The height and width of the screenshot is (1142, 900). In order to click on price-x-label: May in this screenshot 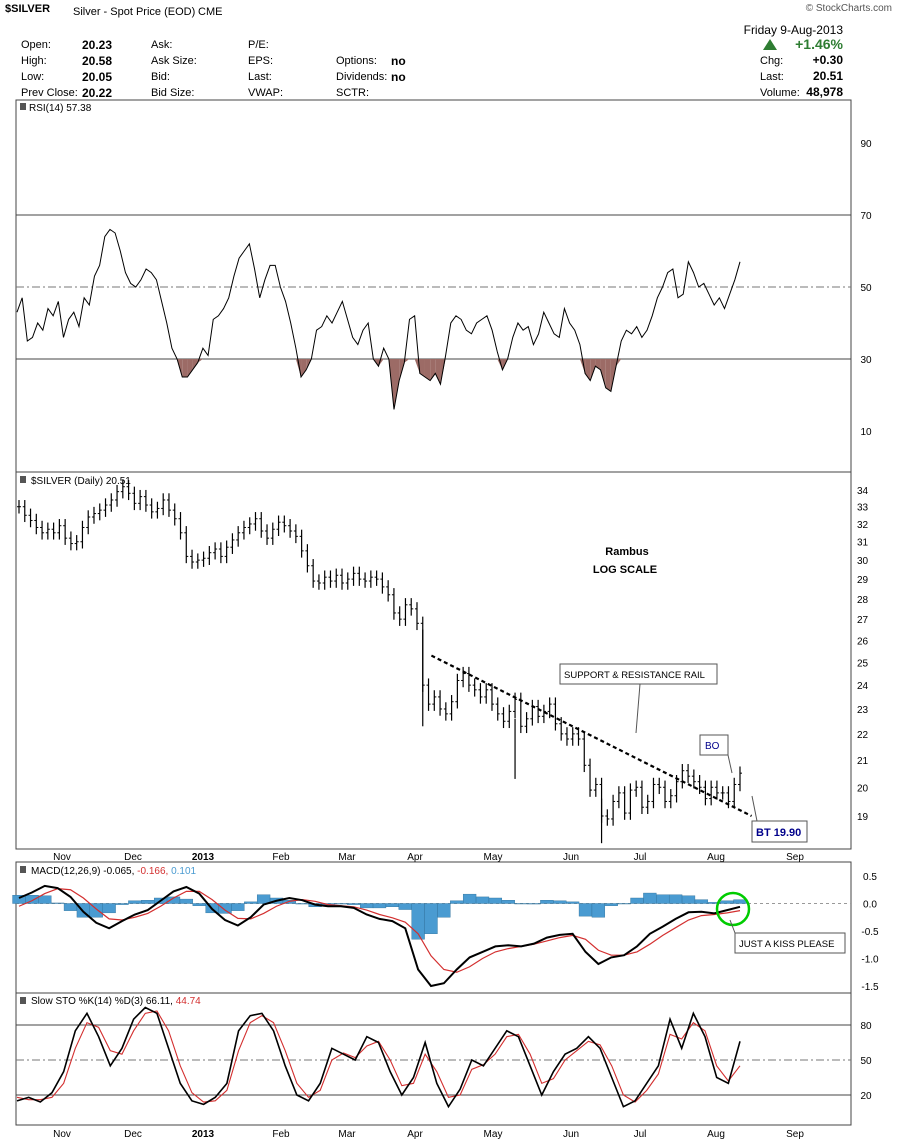, I will do `click(493, 857)`.